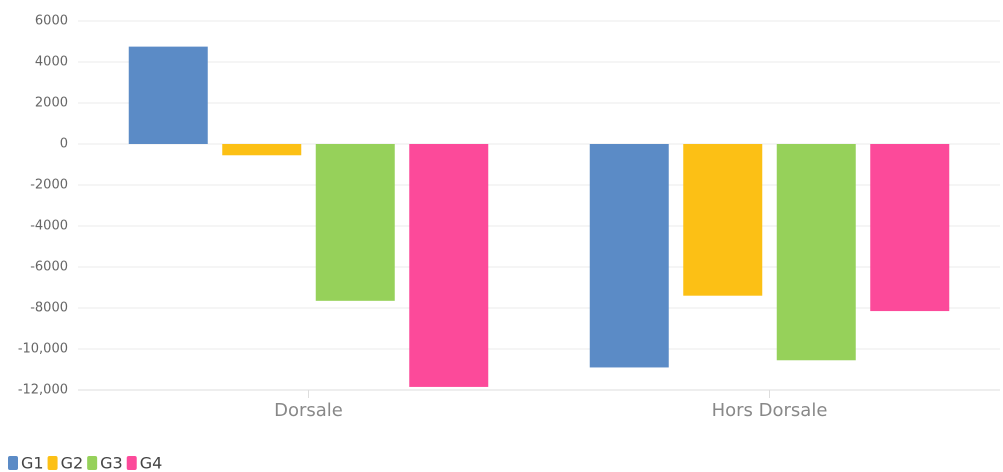 This screenshot has height=472, width=1003. I want to click on y-tick-label: 4000, so click(51, 62).